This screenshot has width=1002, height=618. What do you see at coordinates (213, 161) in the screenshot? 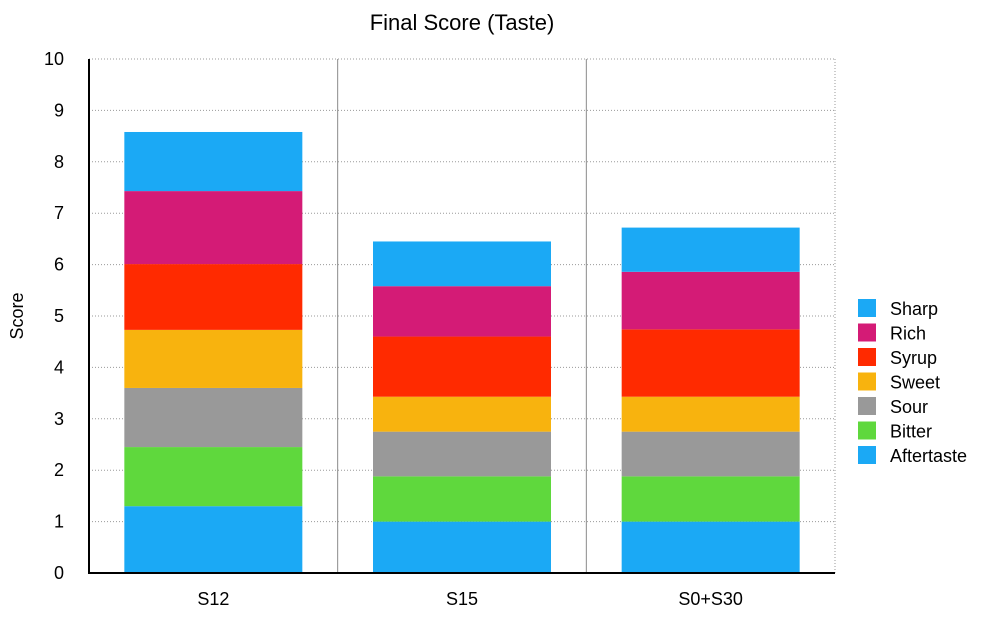
I see `bar-sharp-s12` at bounding box center [213, 161].